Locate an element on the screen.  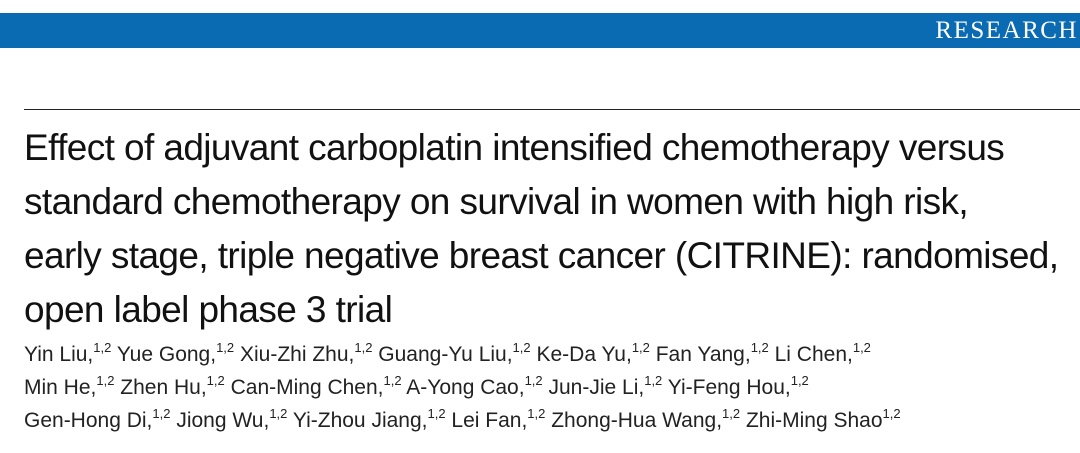
author-name: Can-Ming Chen,1,2 is located at coordinates (316, 386).